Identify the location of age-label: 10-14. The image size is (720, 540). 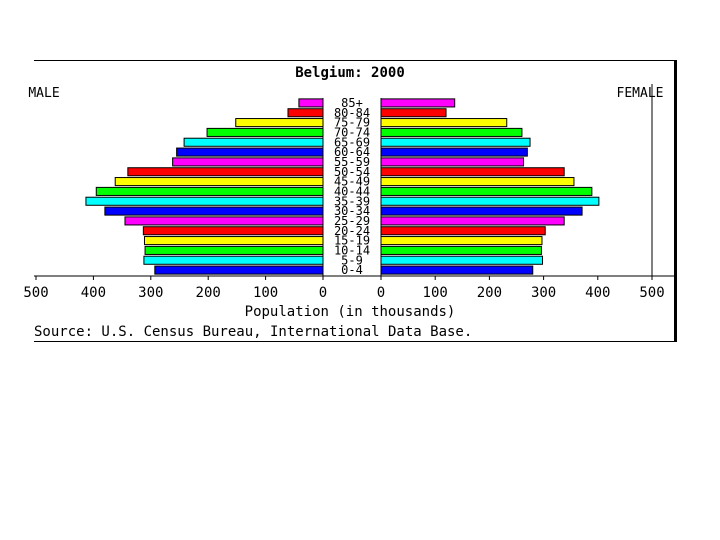
(352, 250).